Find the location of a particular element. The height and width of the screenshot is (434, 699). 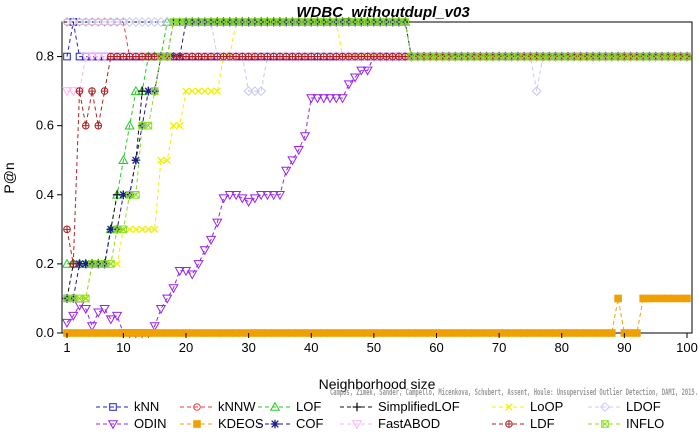

legend-label: LDOF is located at coordinates (643, 406).